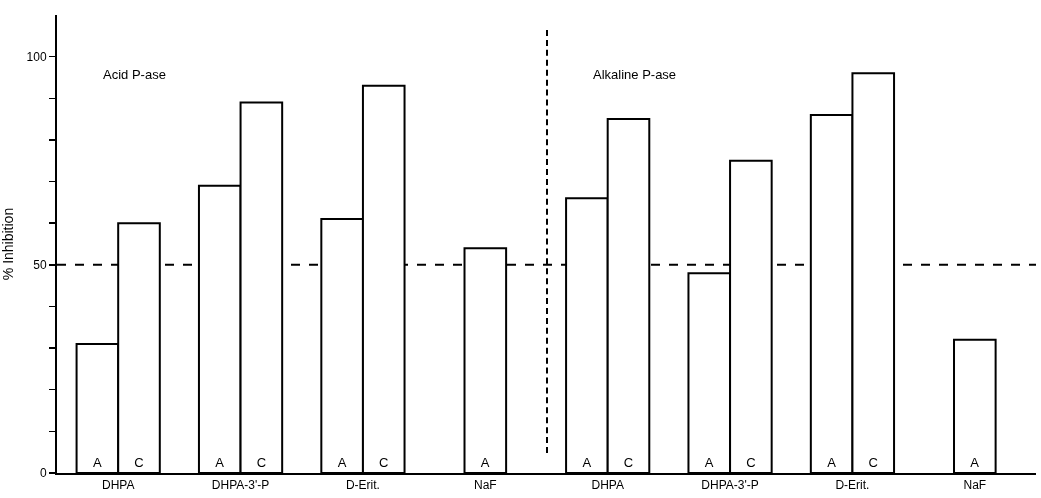  Describe the element at coordinates (134, 74) in the screenshot. I see `annotation: Acid P-ase` at that location.